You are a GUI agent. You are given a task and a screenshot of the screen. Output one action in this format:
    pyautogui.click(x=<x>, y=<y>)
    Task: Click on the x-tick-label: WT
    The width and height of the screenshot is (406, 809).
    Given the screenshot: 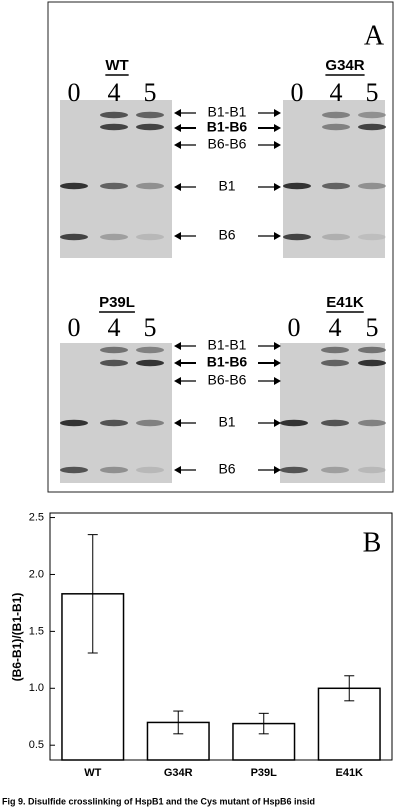 What is the action you would take?
    pyautogui.click(x=92, y=773)
    